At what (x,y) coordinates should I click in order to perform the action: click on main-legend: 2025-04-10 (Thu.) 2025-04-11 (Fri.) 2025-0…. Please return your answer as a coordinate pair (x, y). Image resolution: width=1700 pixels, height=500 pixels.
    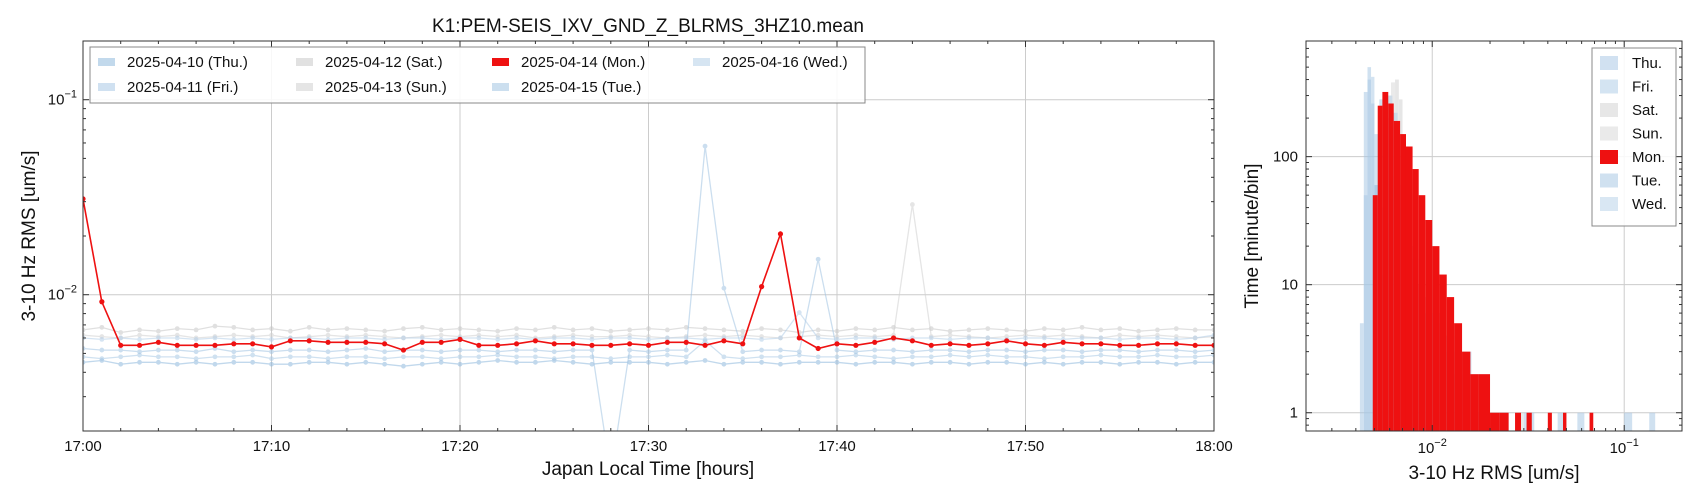
    Looking at the image, I should click on (477, 75).